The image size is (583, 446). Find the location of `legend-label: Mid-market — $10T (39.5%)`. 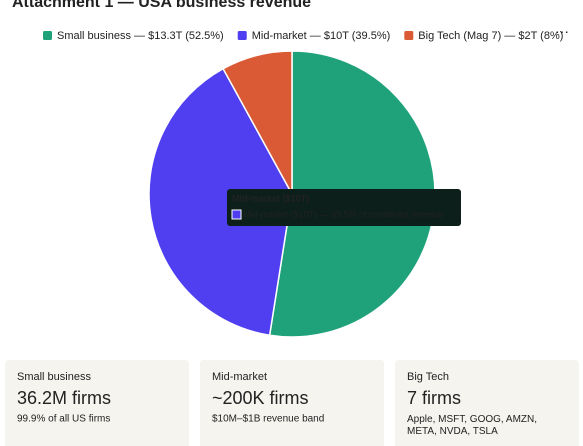

legend-label: Mid-market — $10T (39.5%) is located at coordinates (321, 36).